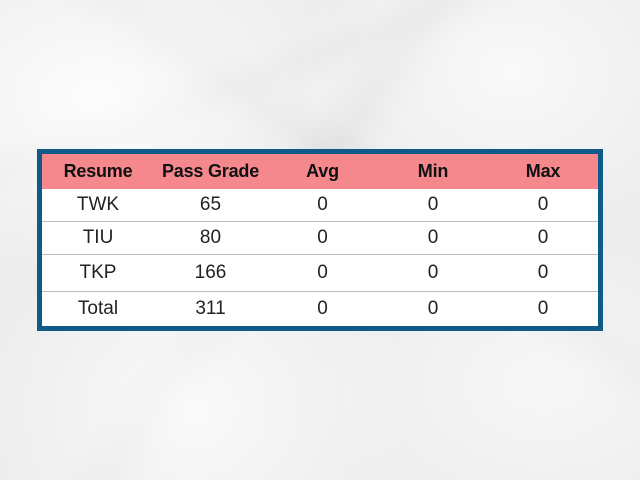  I want to click on table-row: TKP 166 0 0 0, so click(320, 272).